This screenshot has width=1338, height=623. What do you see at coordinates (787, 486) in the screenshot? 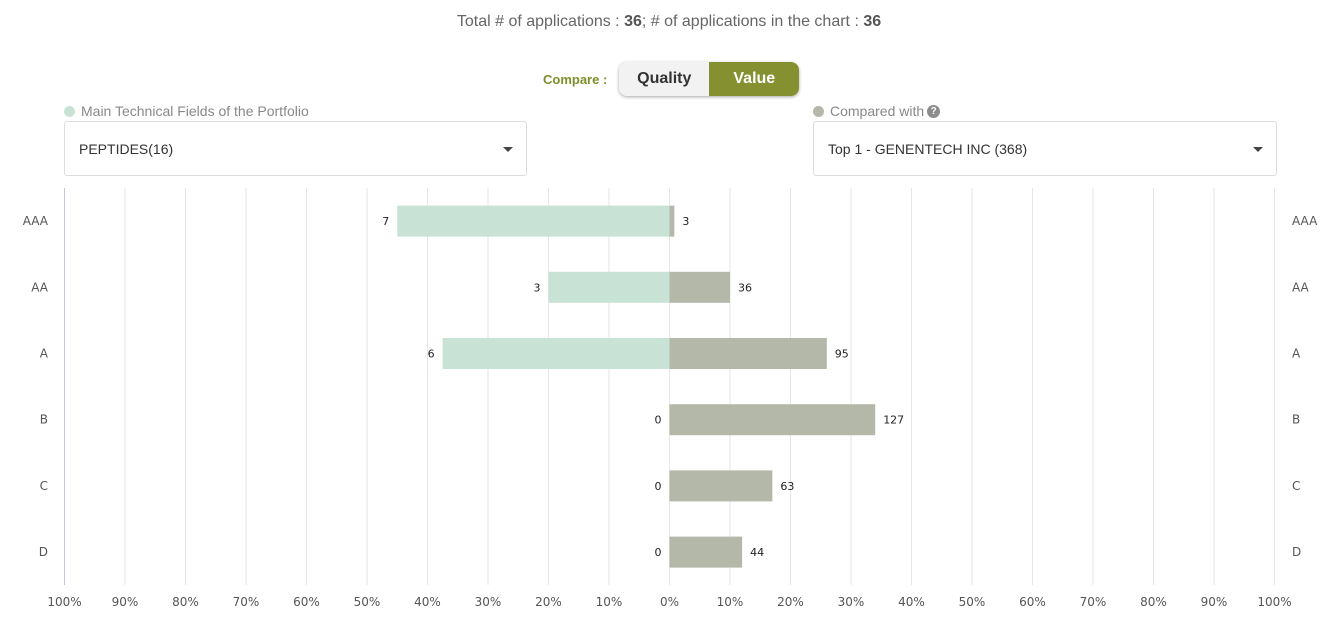
I see `data-label-right: 63` at bounding box center [787, 486].